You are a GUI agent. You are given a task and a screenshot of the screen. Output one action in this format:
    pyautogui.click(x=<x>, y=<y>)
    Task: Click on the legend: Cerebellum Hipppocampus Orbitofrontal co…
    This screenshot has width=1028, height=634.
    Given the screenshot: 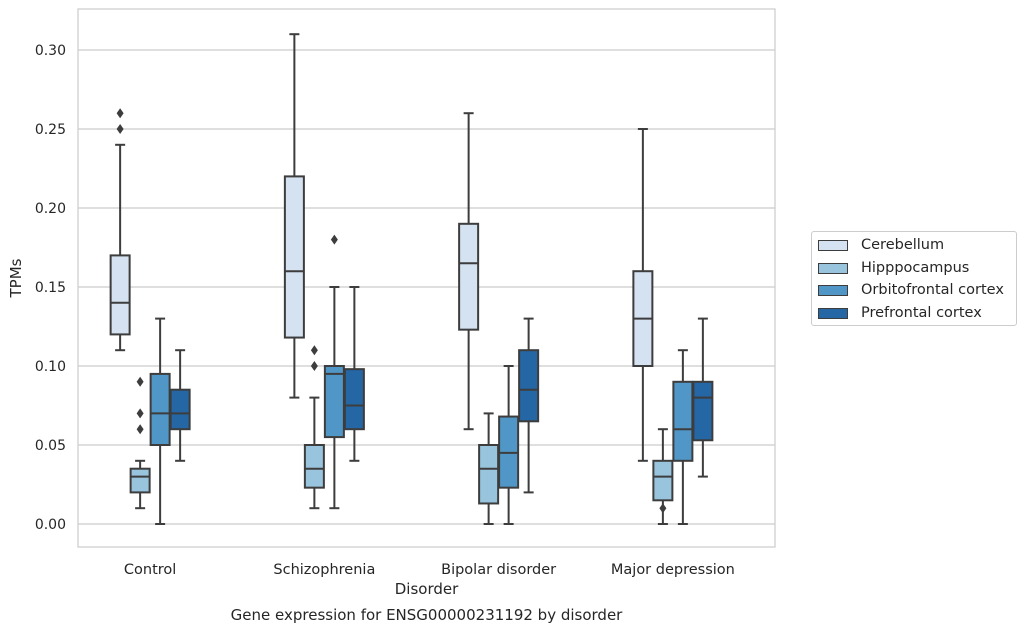 What is the action you would take?
    pyautogui.click(x=914, y=278)
    